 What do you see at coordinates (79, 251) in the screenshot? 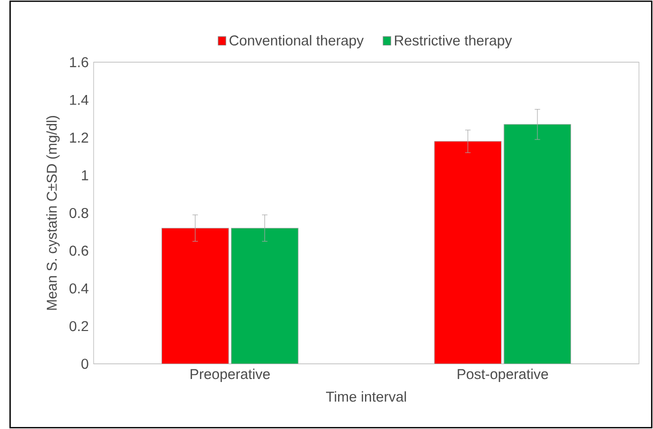
I see `y-tick-label: 0.6` at bounding box center [79, 251].